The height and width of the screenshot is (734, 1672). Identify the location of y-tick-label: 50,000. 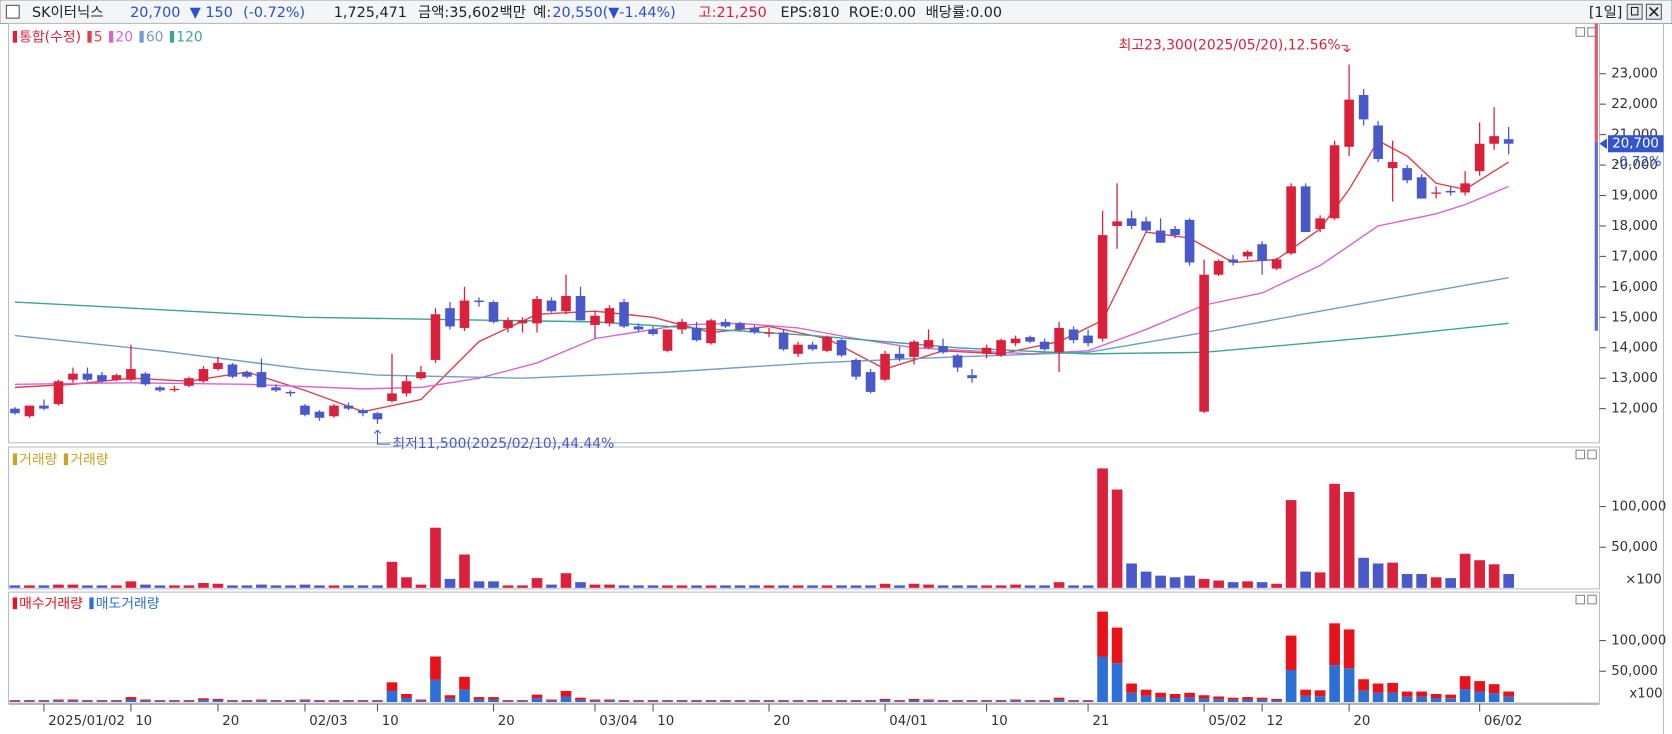
(1634, 671).